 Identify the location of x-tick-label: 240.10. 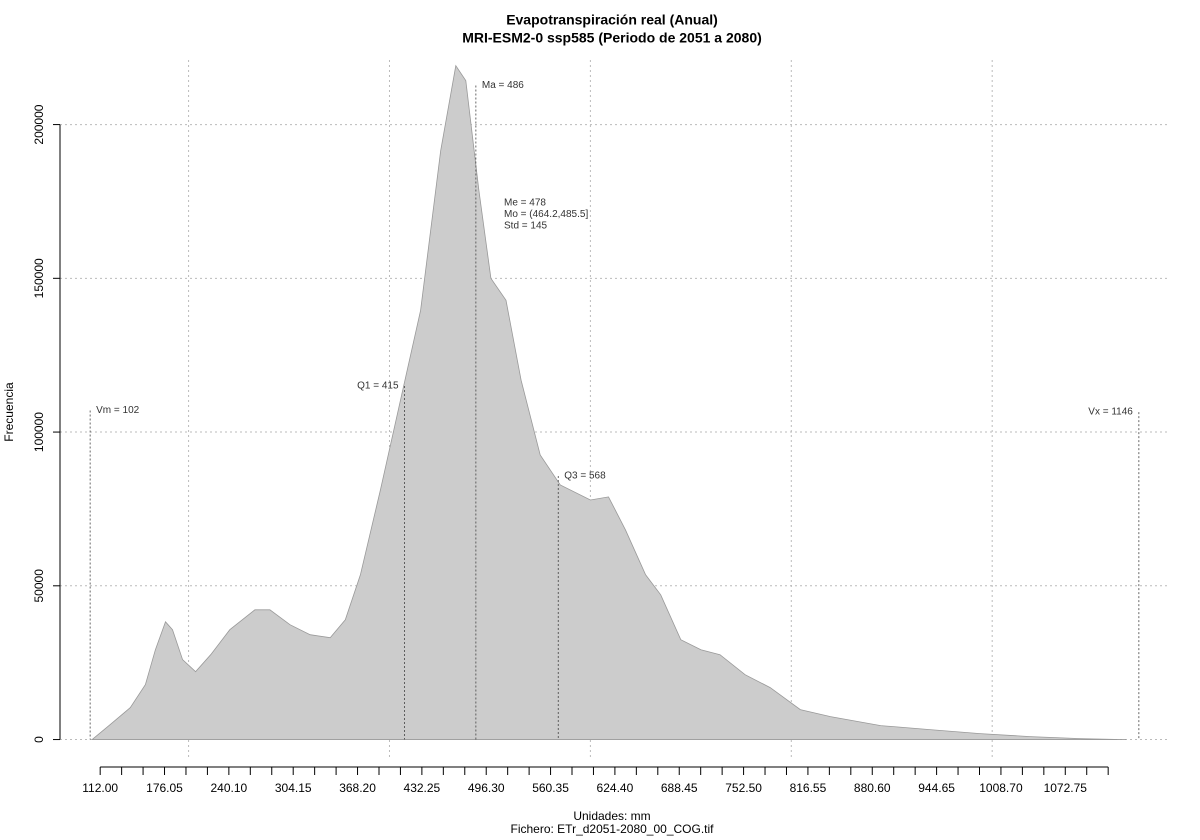
(229, 788).